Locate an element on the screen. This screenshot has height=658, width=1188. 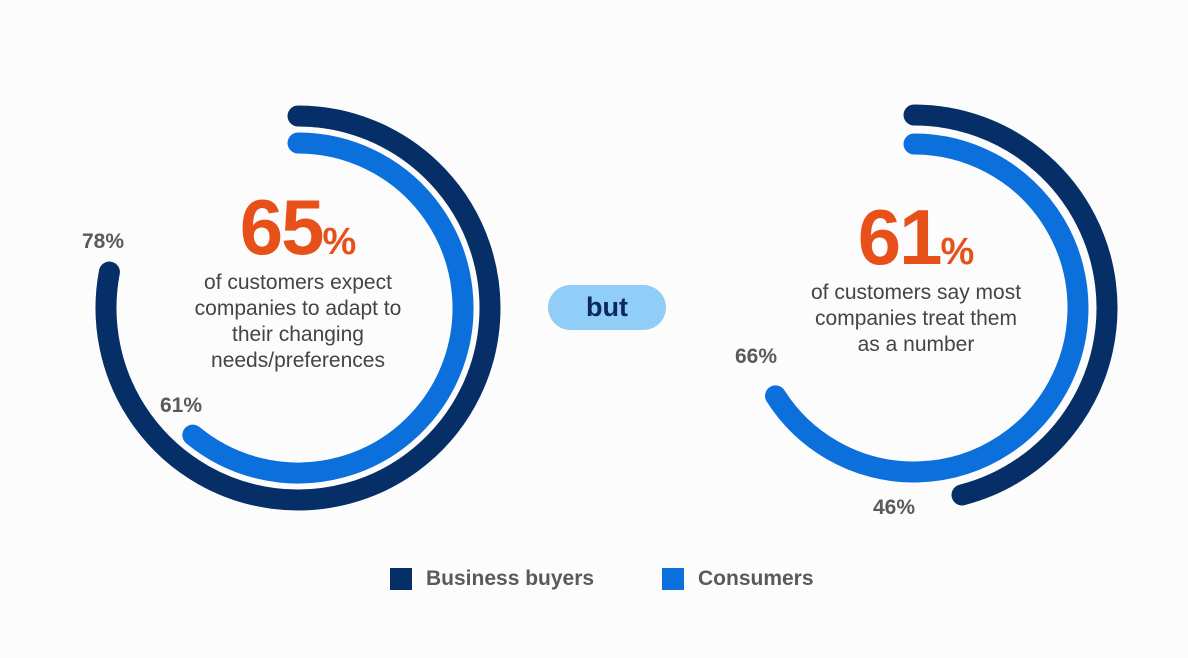
headline-right: 61% is located at coordinates (916, 237).